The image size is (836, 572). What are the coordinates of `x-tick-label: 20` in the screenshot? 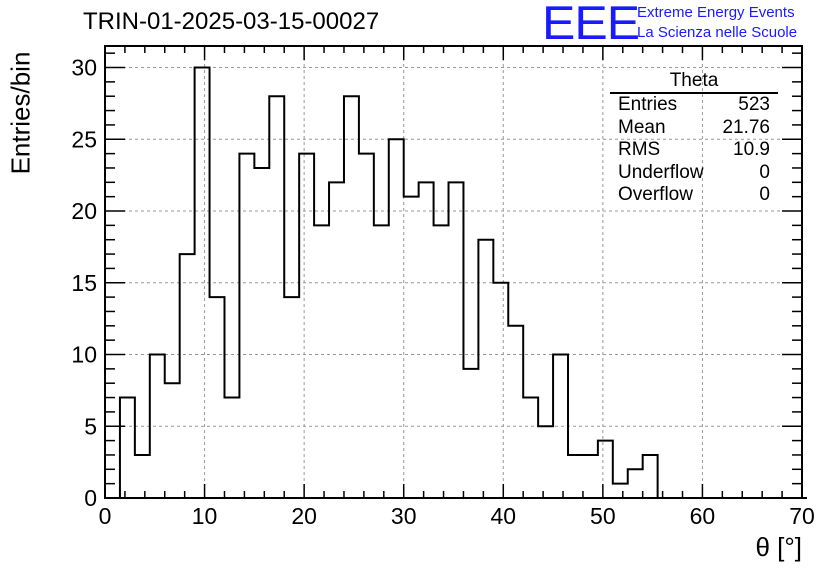 It's located at (304, 516).